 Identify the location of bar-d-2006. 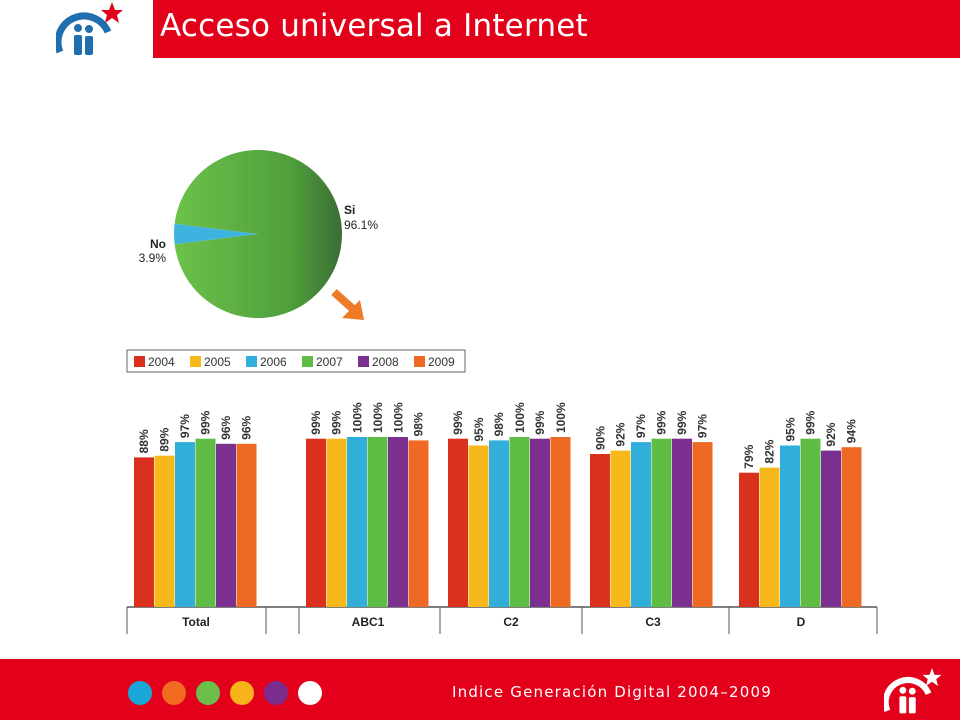
(790, 526).